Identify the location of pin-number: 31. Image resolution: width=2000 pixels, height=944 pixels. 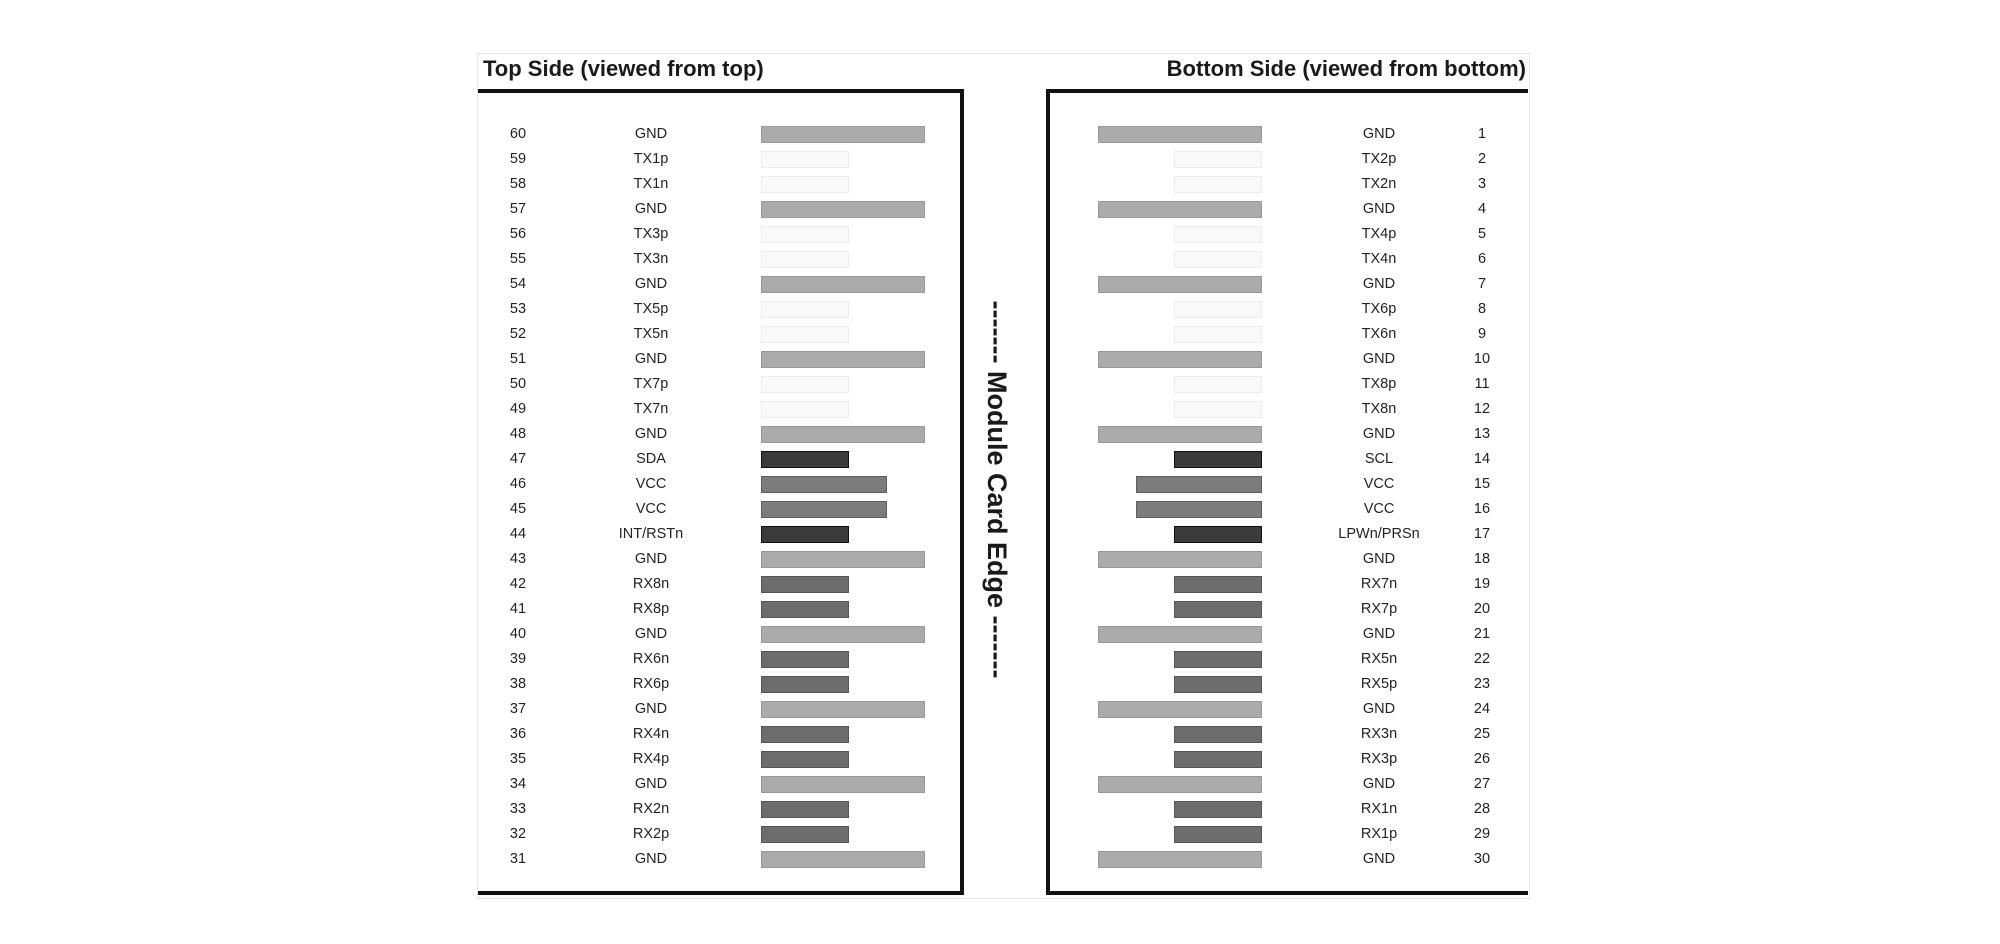
(518, 859).